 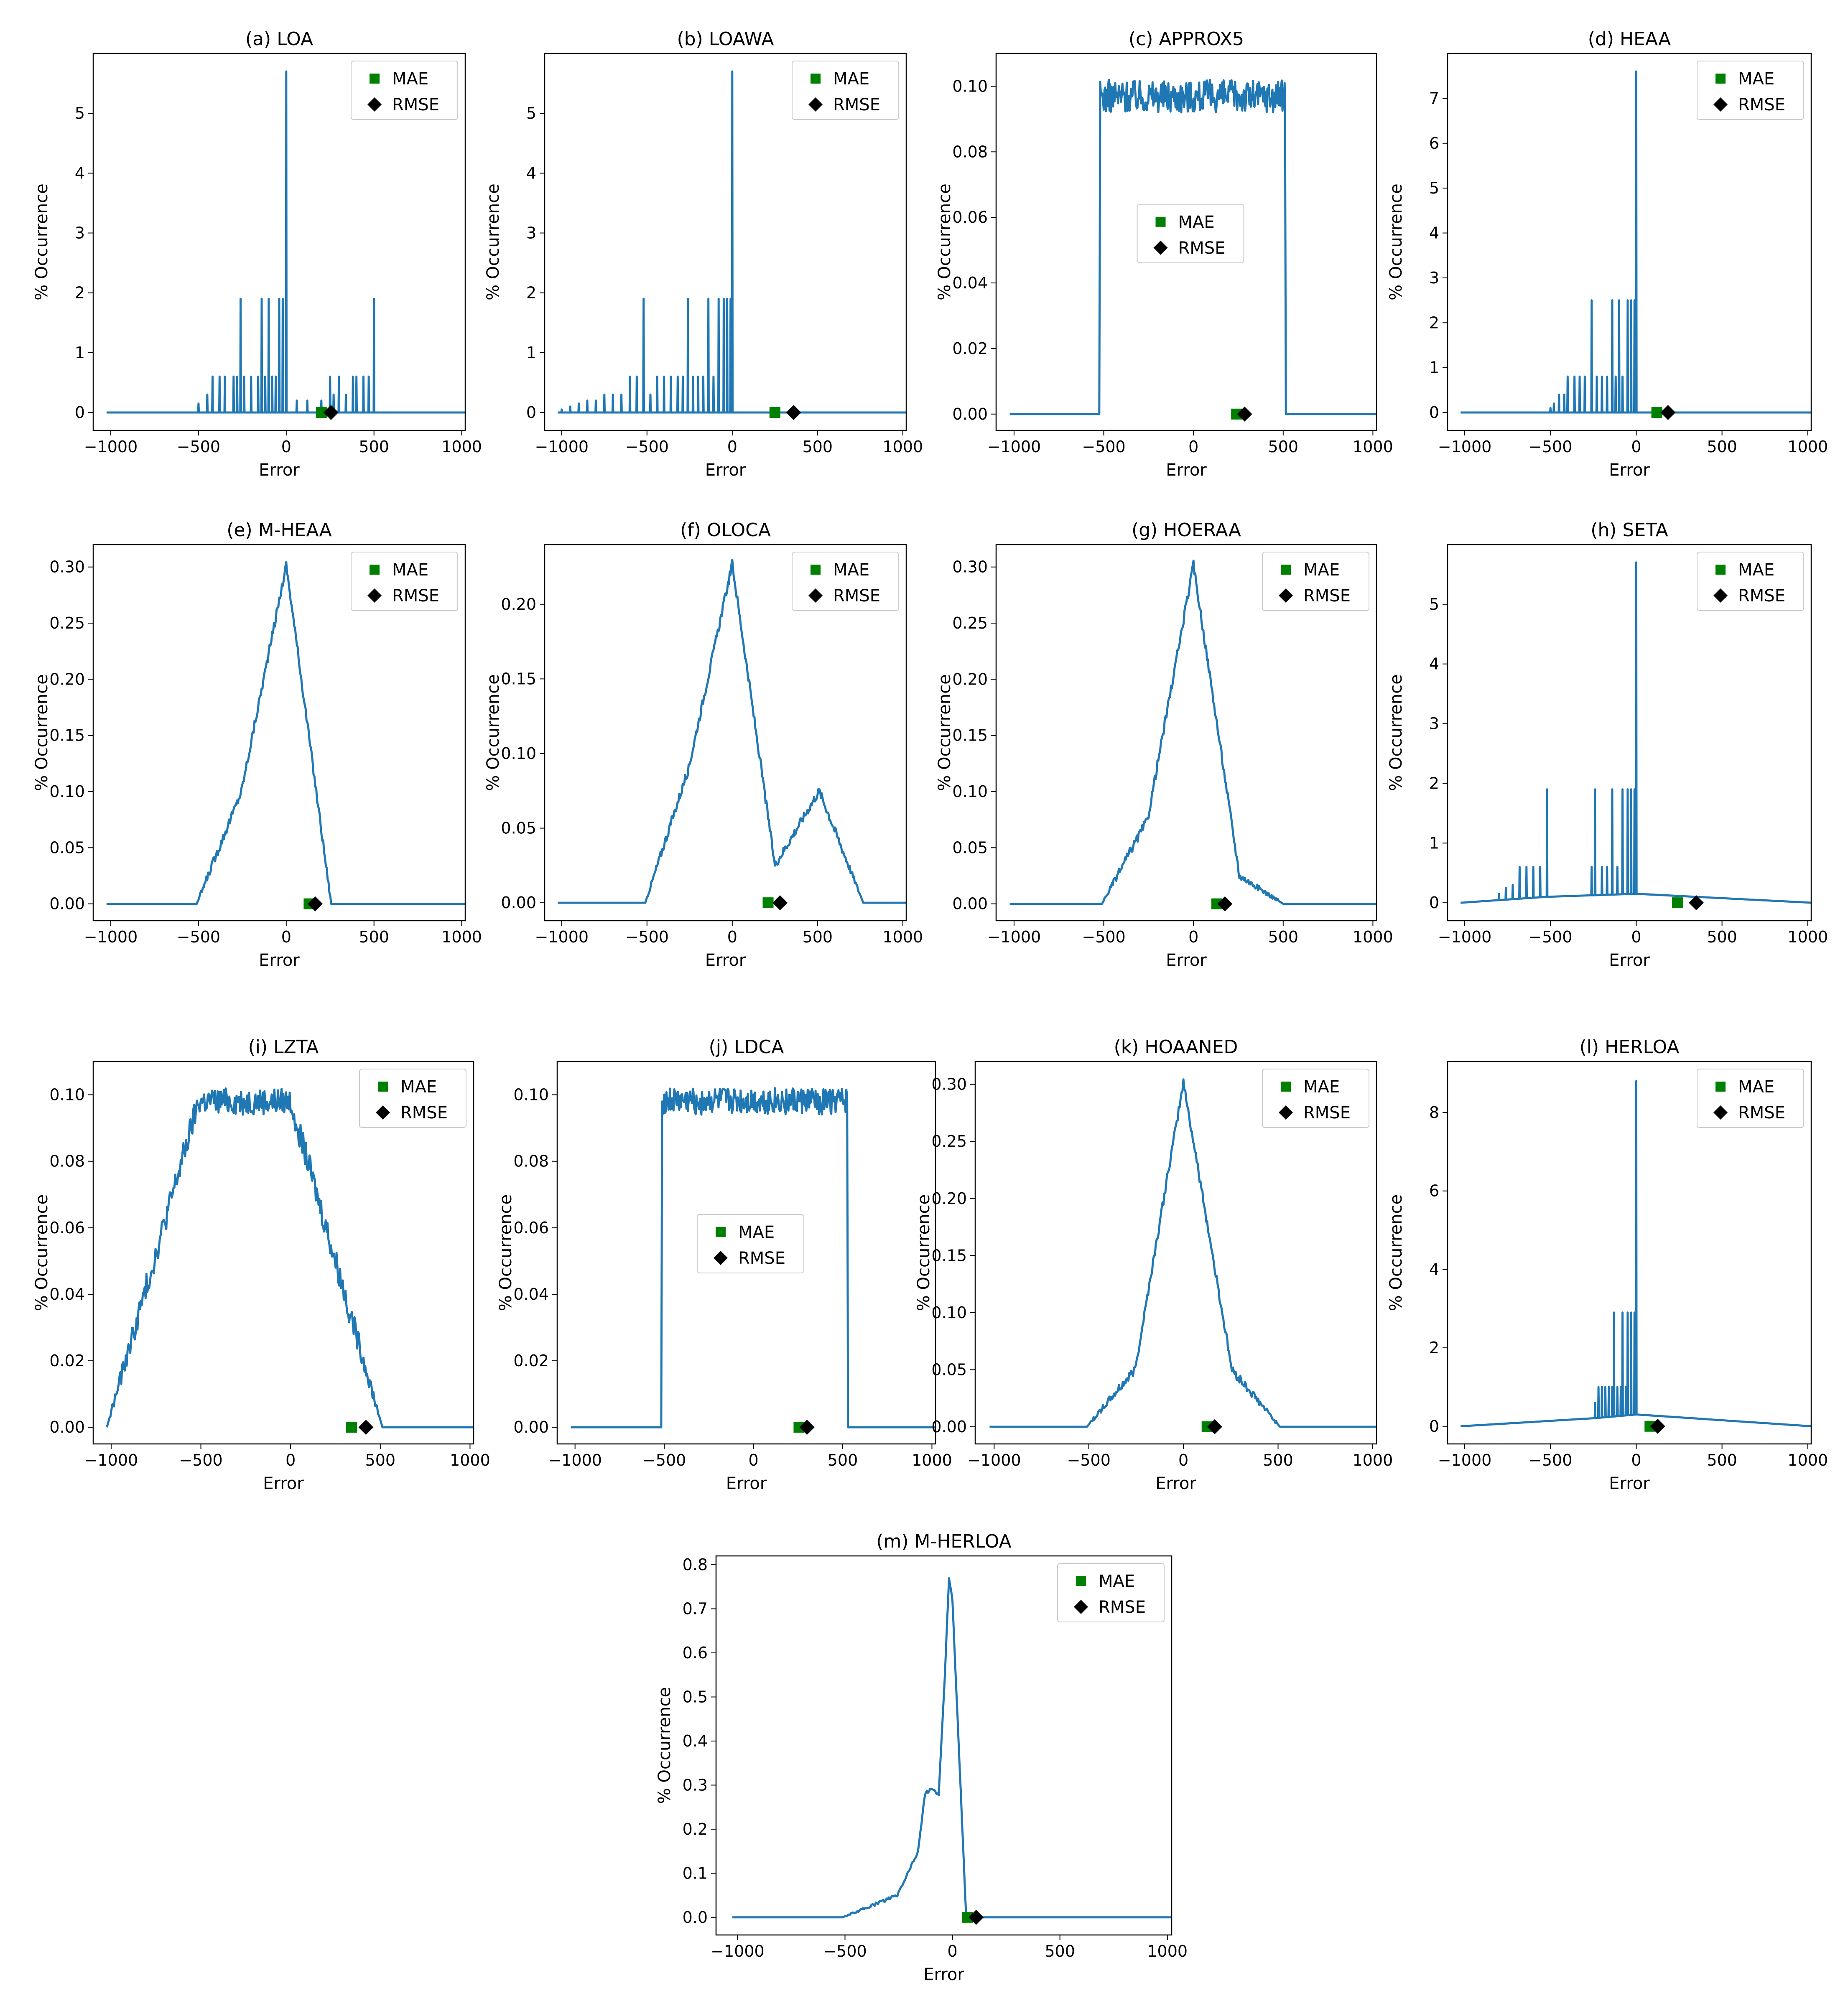 I want to click on panel-title: (e) M-HEAA, so click(x=279, y=530).